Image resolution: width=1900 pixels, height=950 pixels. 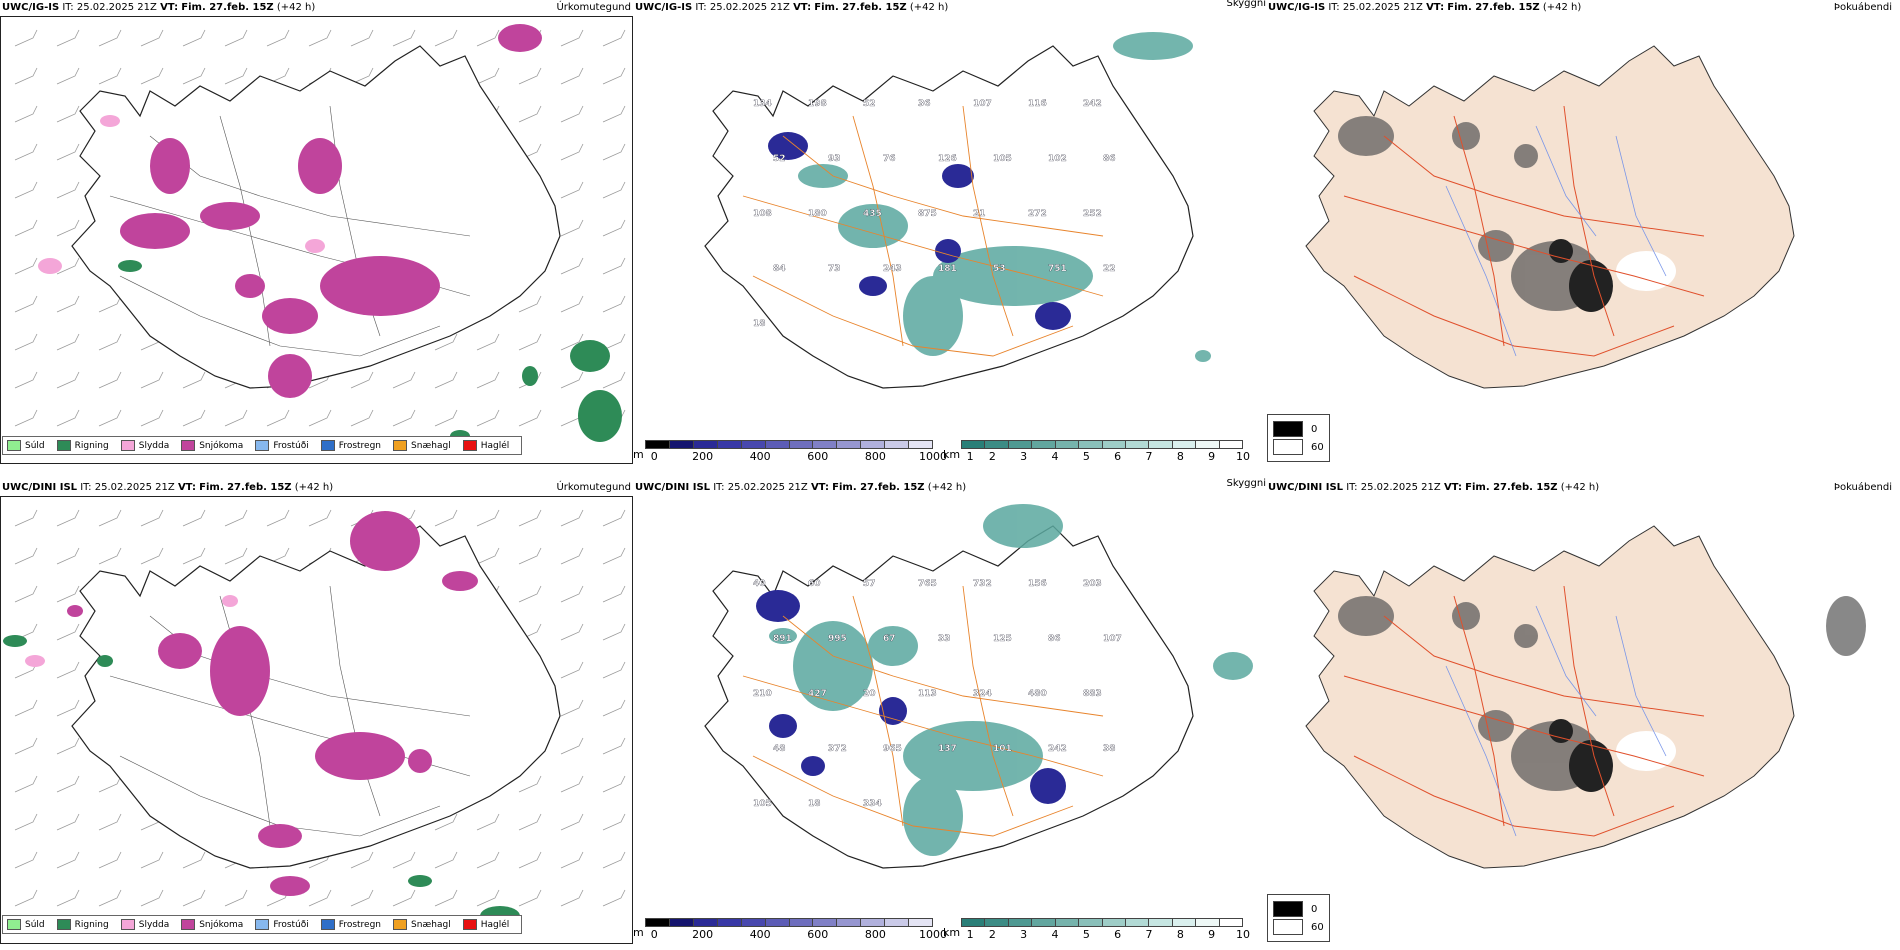 I want to click on panel-name-visibility: Skyggni, so click(x=1246, y=483).